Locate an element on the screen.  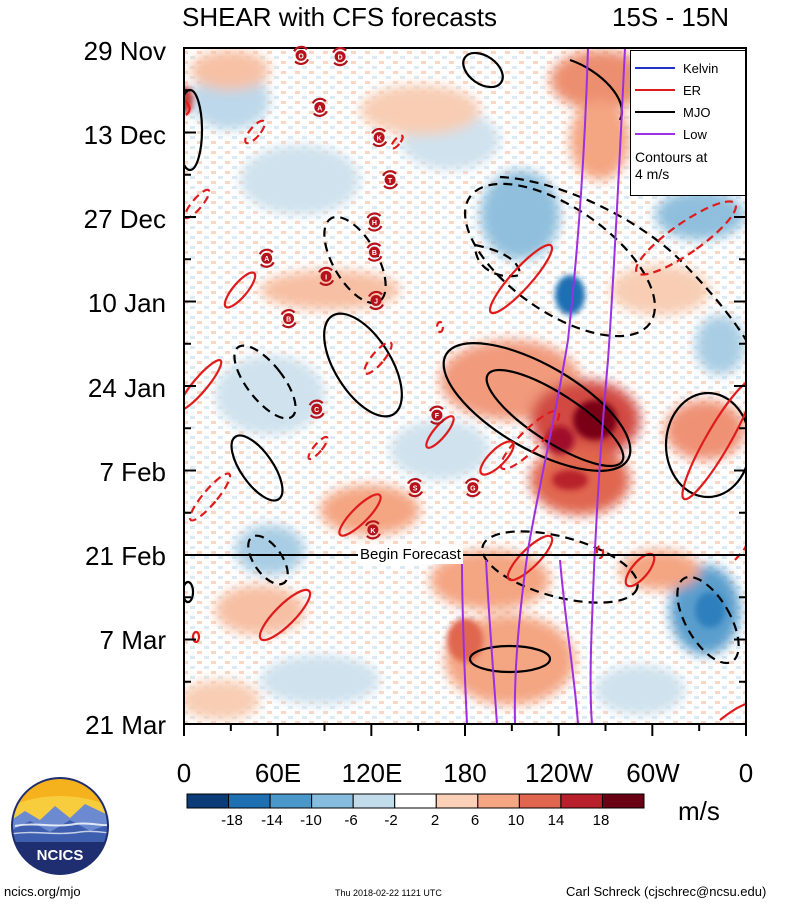
storm-symbol: O is located at coordinates (301, 55).